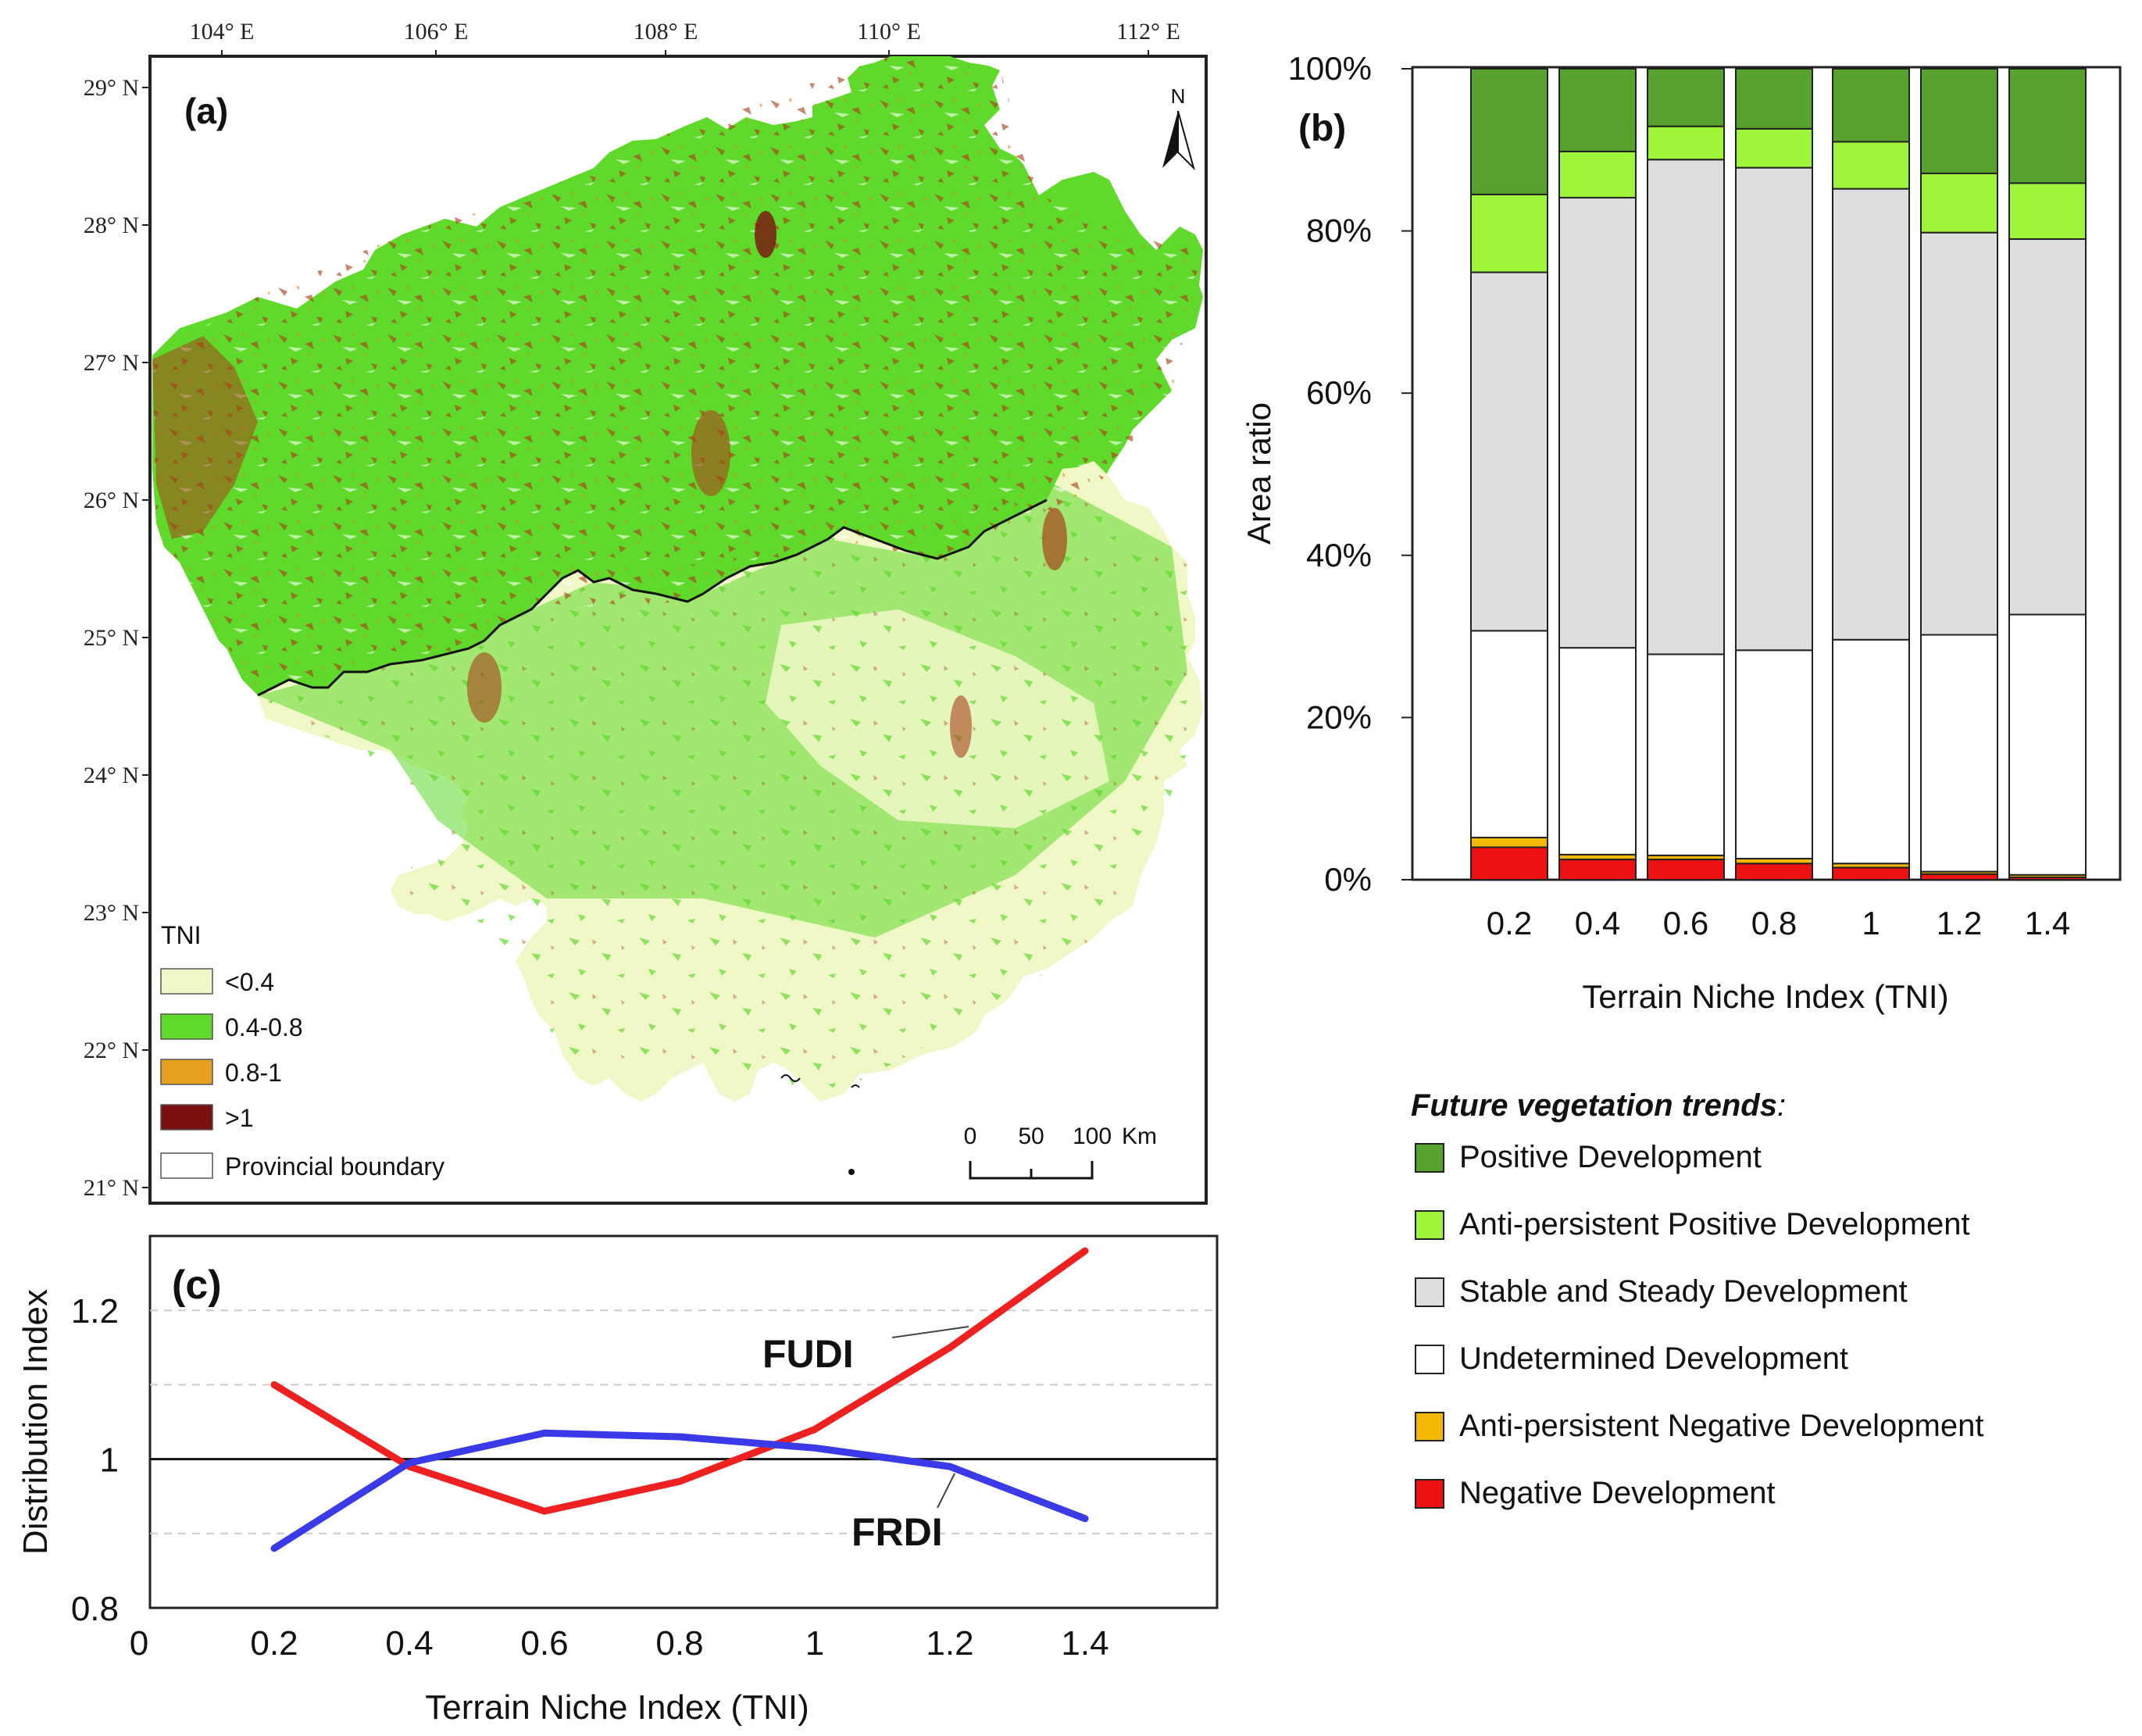 This screenshot has width=2142, height=1736. I want to click on line-x-tick-label: 0.2, so click(274, 1644).